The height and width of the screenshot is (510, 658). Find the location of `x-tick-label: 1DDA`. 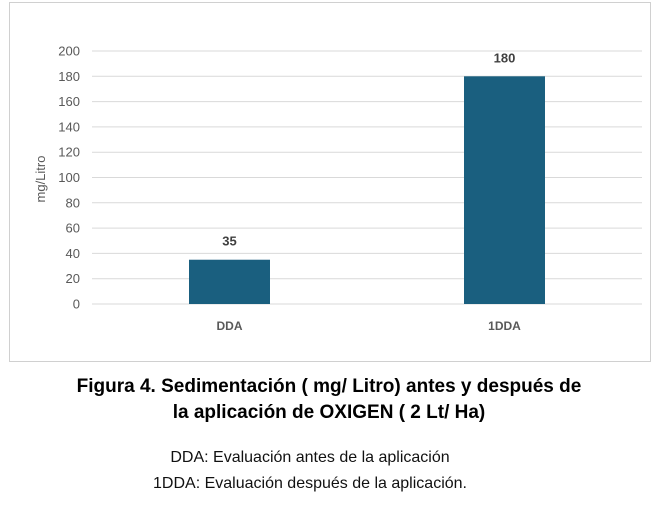

x-tick-label: 1DDA is located at coordinates (504, 326).